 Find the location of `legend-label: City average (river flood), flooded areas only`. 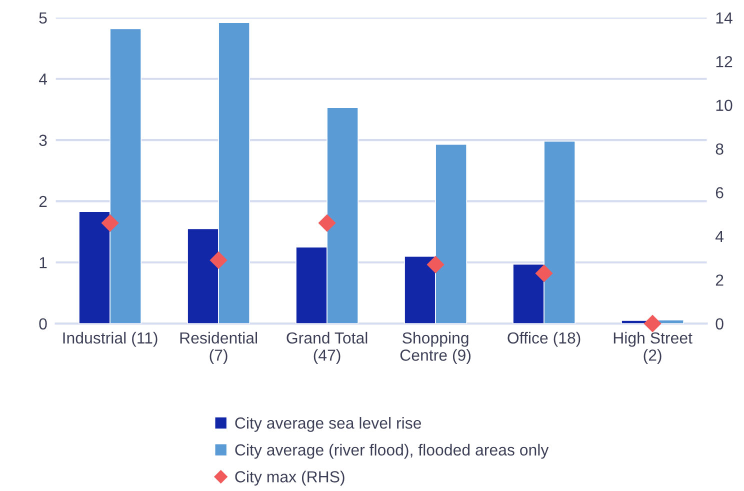

legend-label: City average (river flood), flooded areas only is located at coordinates (392, 451).